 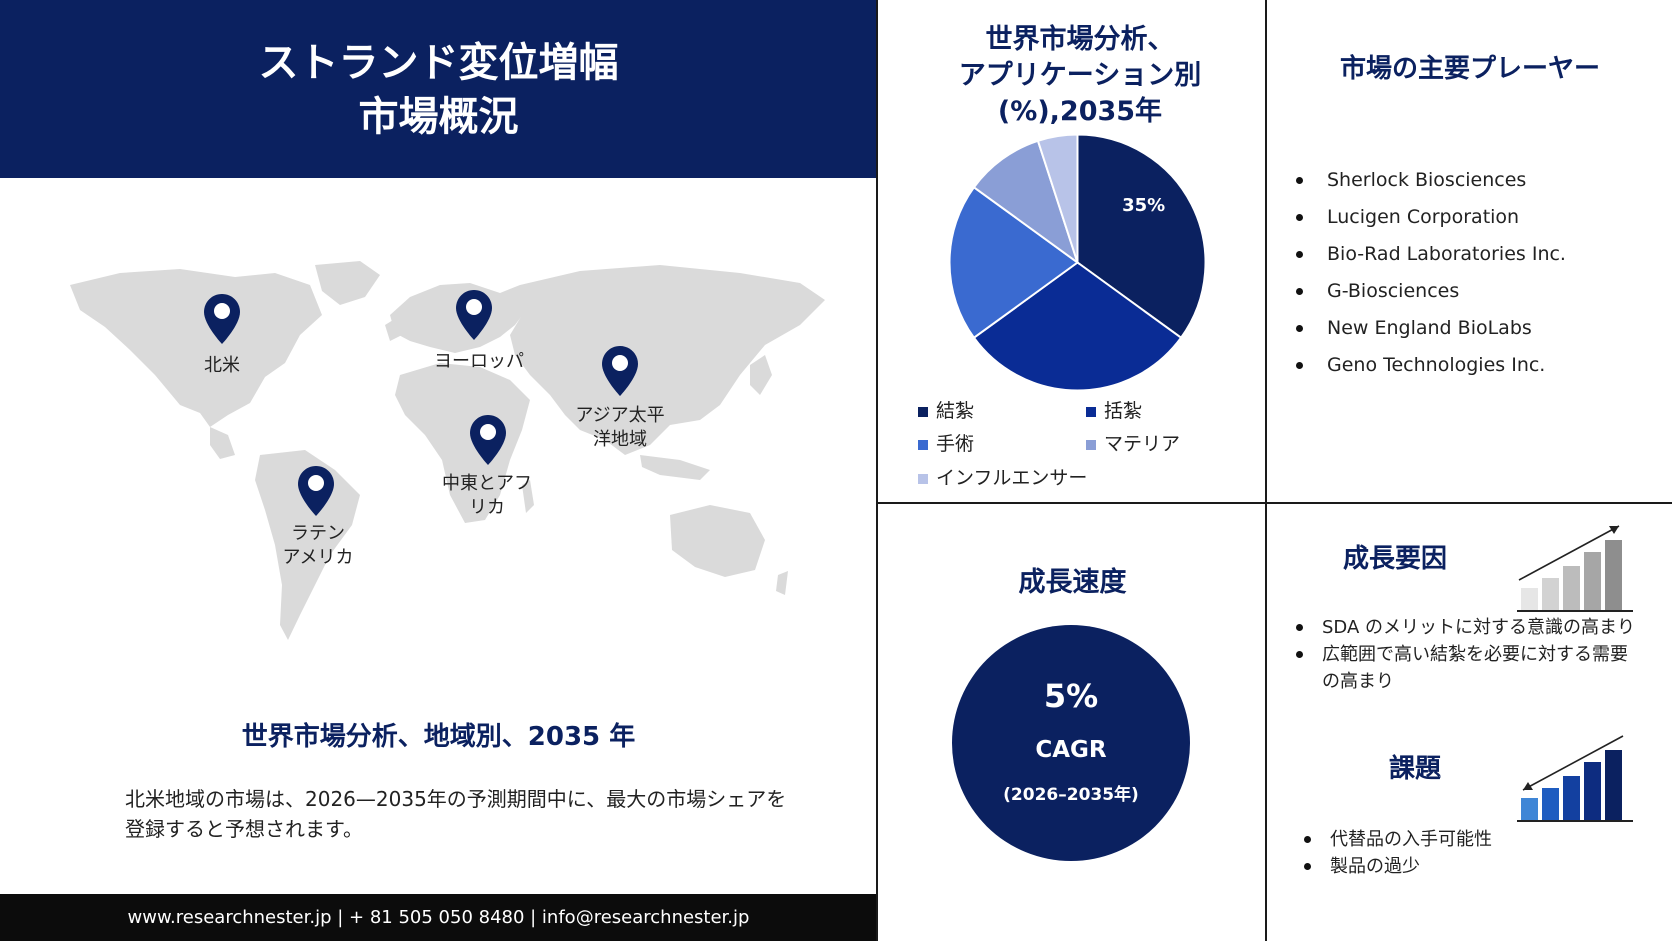 I want to click on legend-item: 括紮, so click(x=1114, y=409).